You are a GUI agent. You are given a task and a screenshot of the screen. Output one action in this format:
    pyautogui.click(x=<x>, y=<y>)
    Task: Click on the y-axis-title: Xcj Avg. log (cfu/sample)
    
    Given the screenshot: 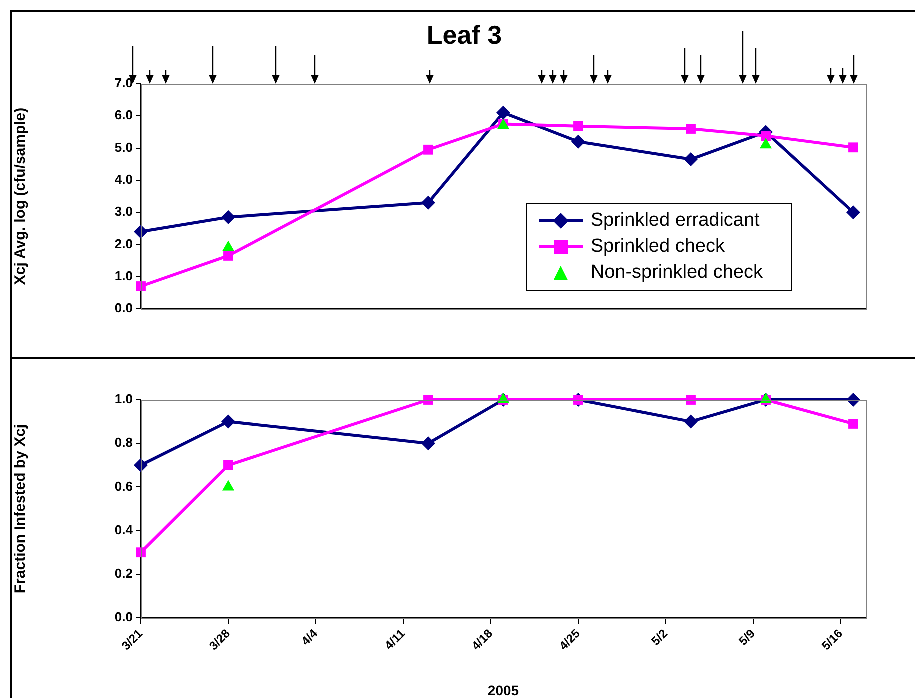 What is the action you would take?
    pyautogui.click(x=21, y=197)
    